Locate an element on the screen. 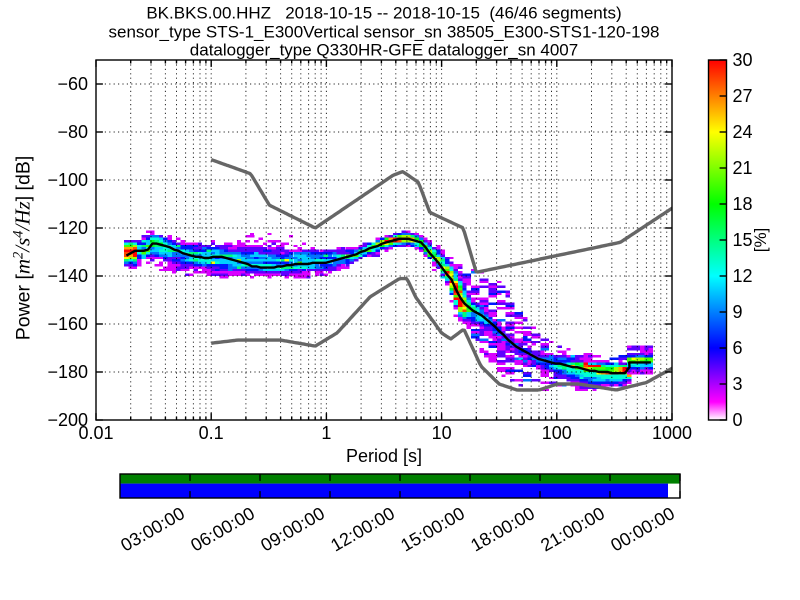 This screenshot has width=800, height=600. svg-text: 12 is located at coordinates (743, 276).